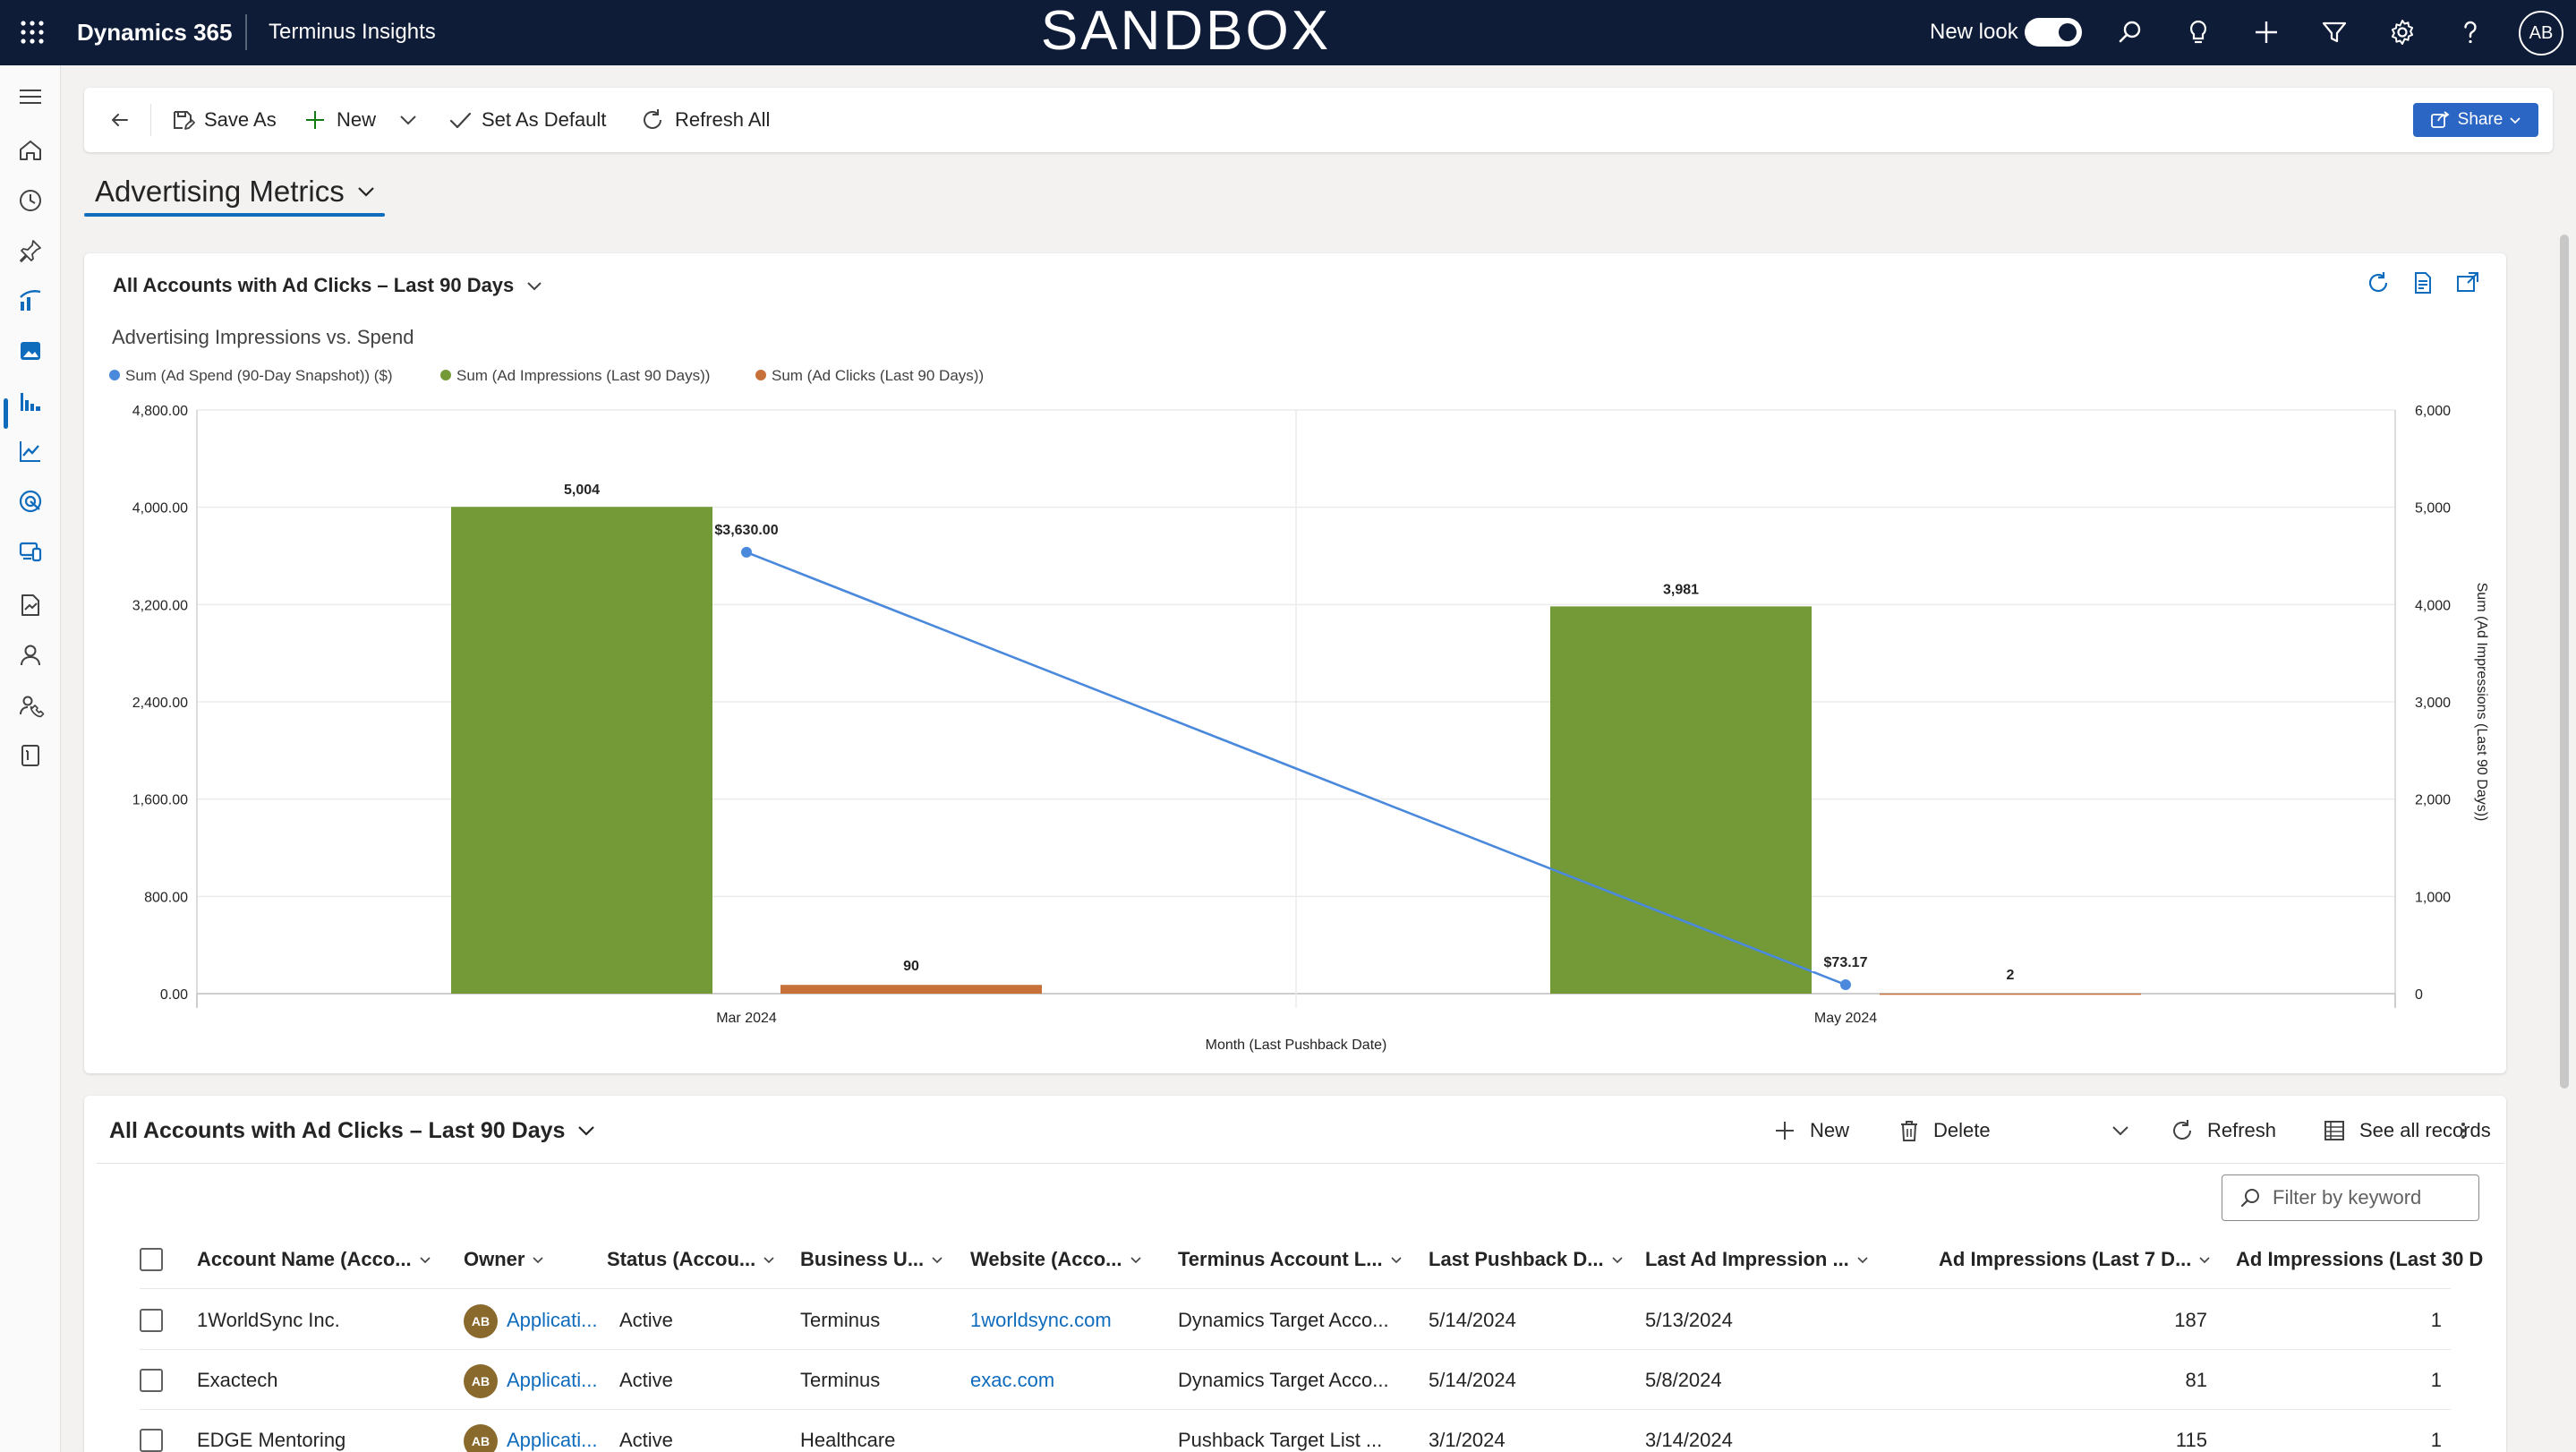  Describe the element at coordinates (30, 401) in the screenshot. I see `bar-chart-icon` at that location.